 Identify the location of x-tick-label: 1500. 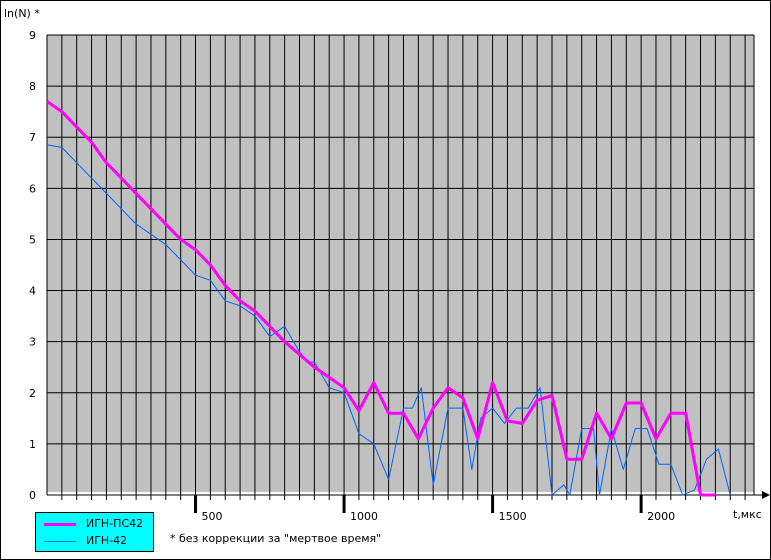
(513, 516).